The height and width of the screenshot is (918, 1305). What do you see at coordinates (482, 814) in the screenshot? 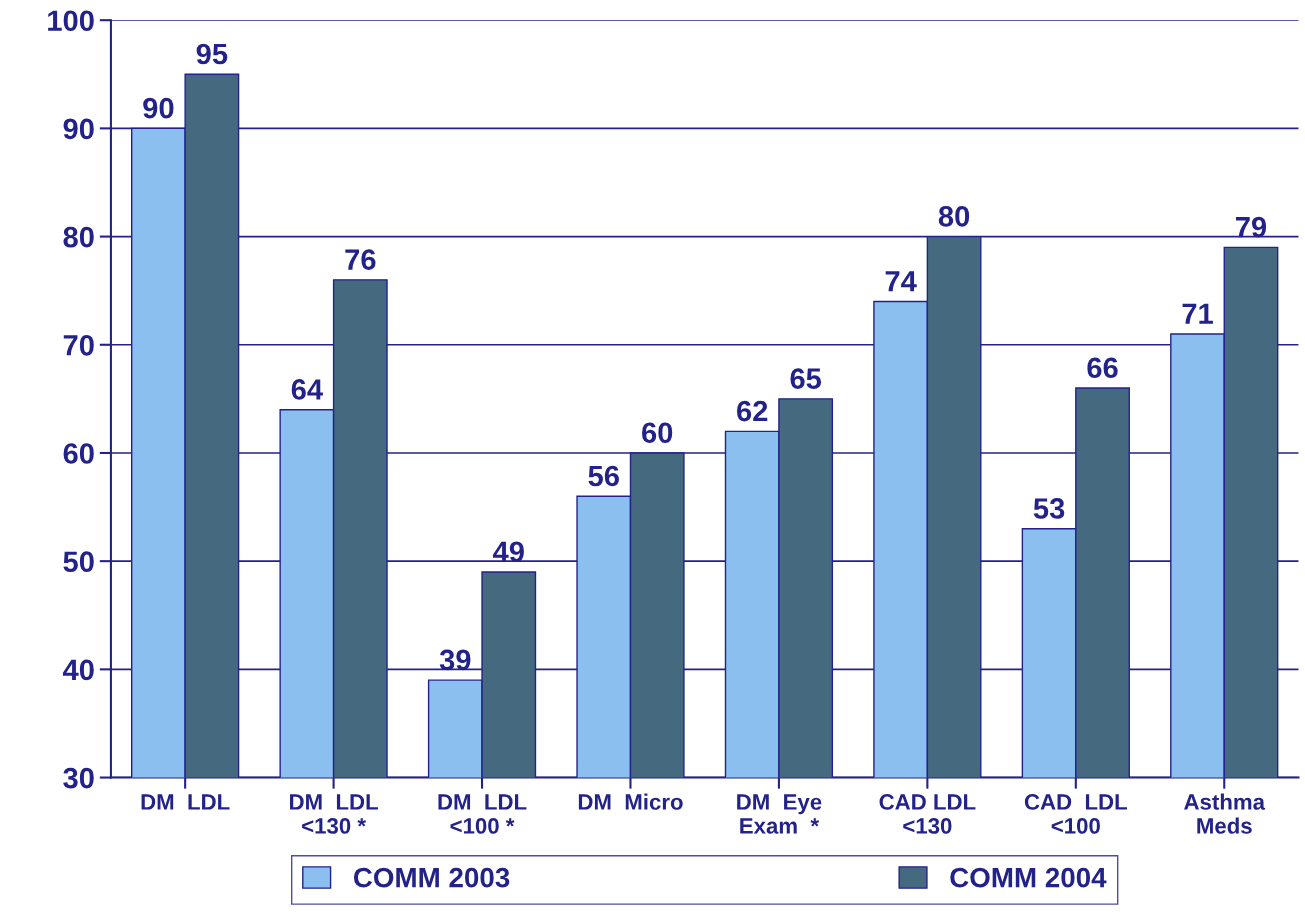
I see `x-tick-label: DM LDL <100 *` at bounding box center [482, 814].